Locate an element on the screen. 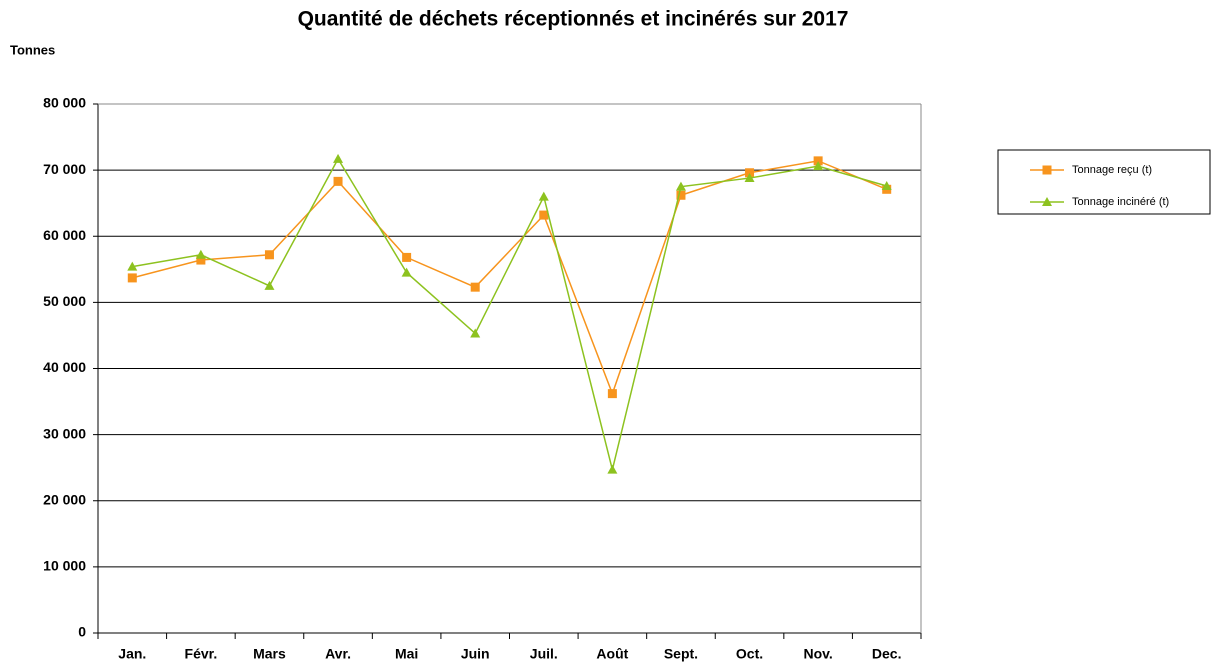 The image size is (1228, 663). legend-box is located at coordinates (1104, 182).